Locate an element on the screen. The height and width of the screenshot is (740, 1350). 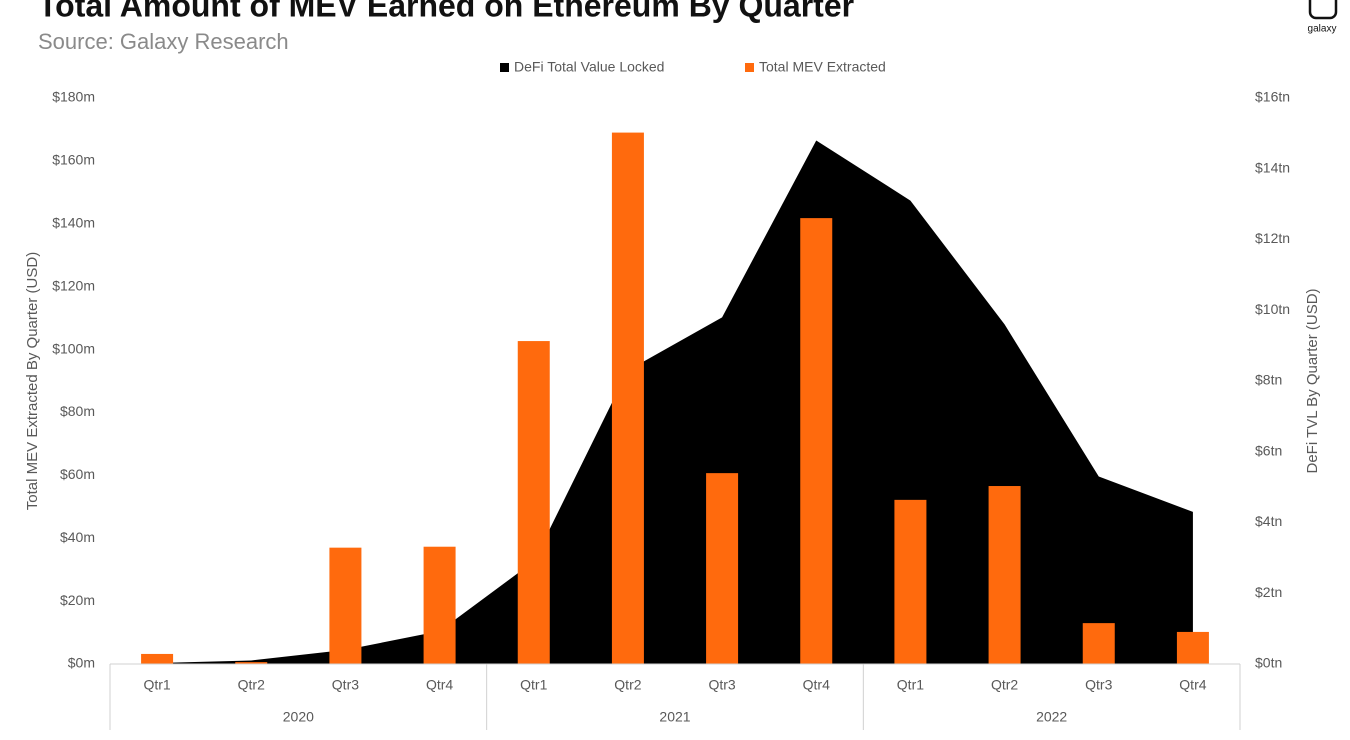
y2-tick-label: $4tn is located at coordinates (1268, 521).